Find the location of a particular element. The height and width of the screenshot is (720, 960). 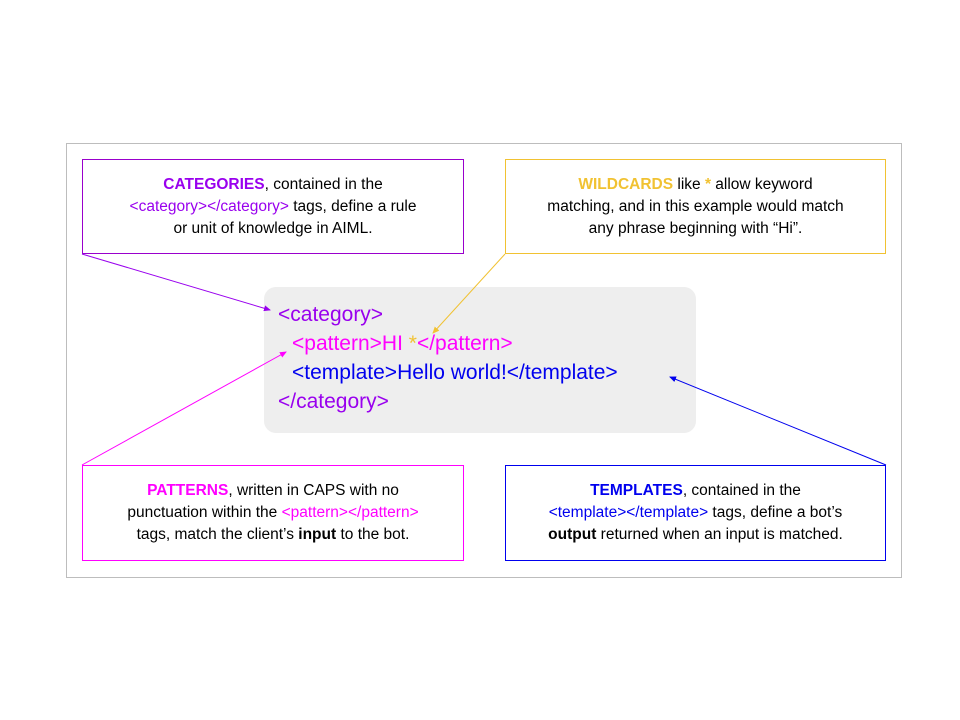

patterns-input-word: input is located at coordinates (317, 534).